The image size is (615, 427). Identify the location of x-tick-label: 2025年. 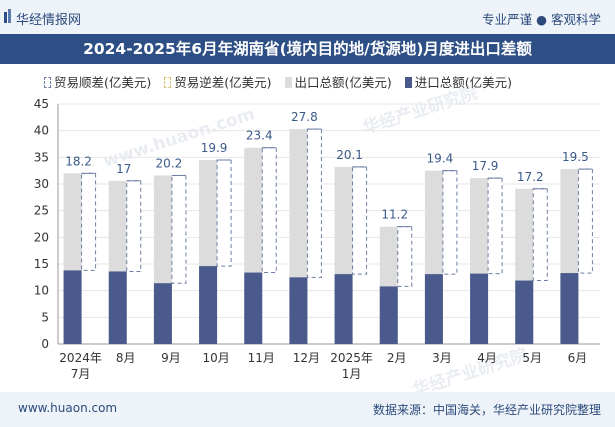
(351, 358).